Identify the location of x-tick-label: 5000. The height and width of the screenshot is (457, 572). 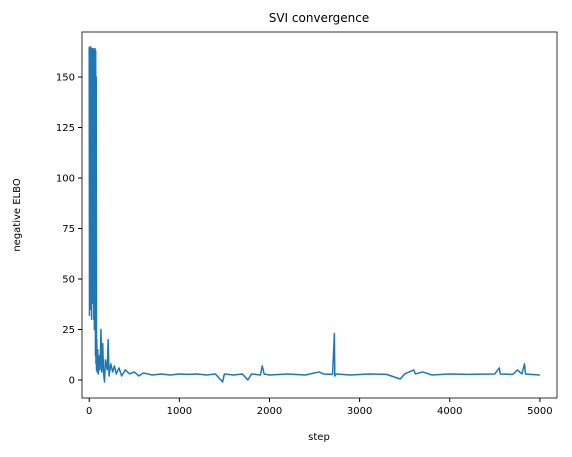
(539, 411).